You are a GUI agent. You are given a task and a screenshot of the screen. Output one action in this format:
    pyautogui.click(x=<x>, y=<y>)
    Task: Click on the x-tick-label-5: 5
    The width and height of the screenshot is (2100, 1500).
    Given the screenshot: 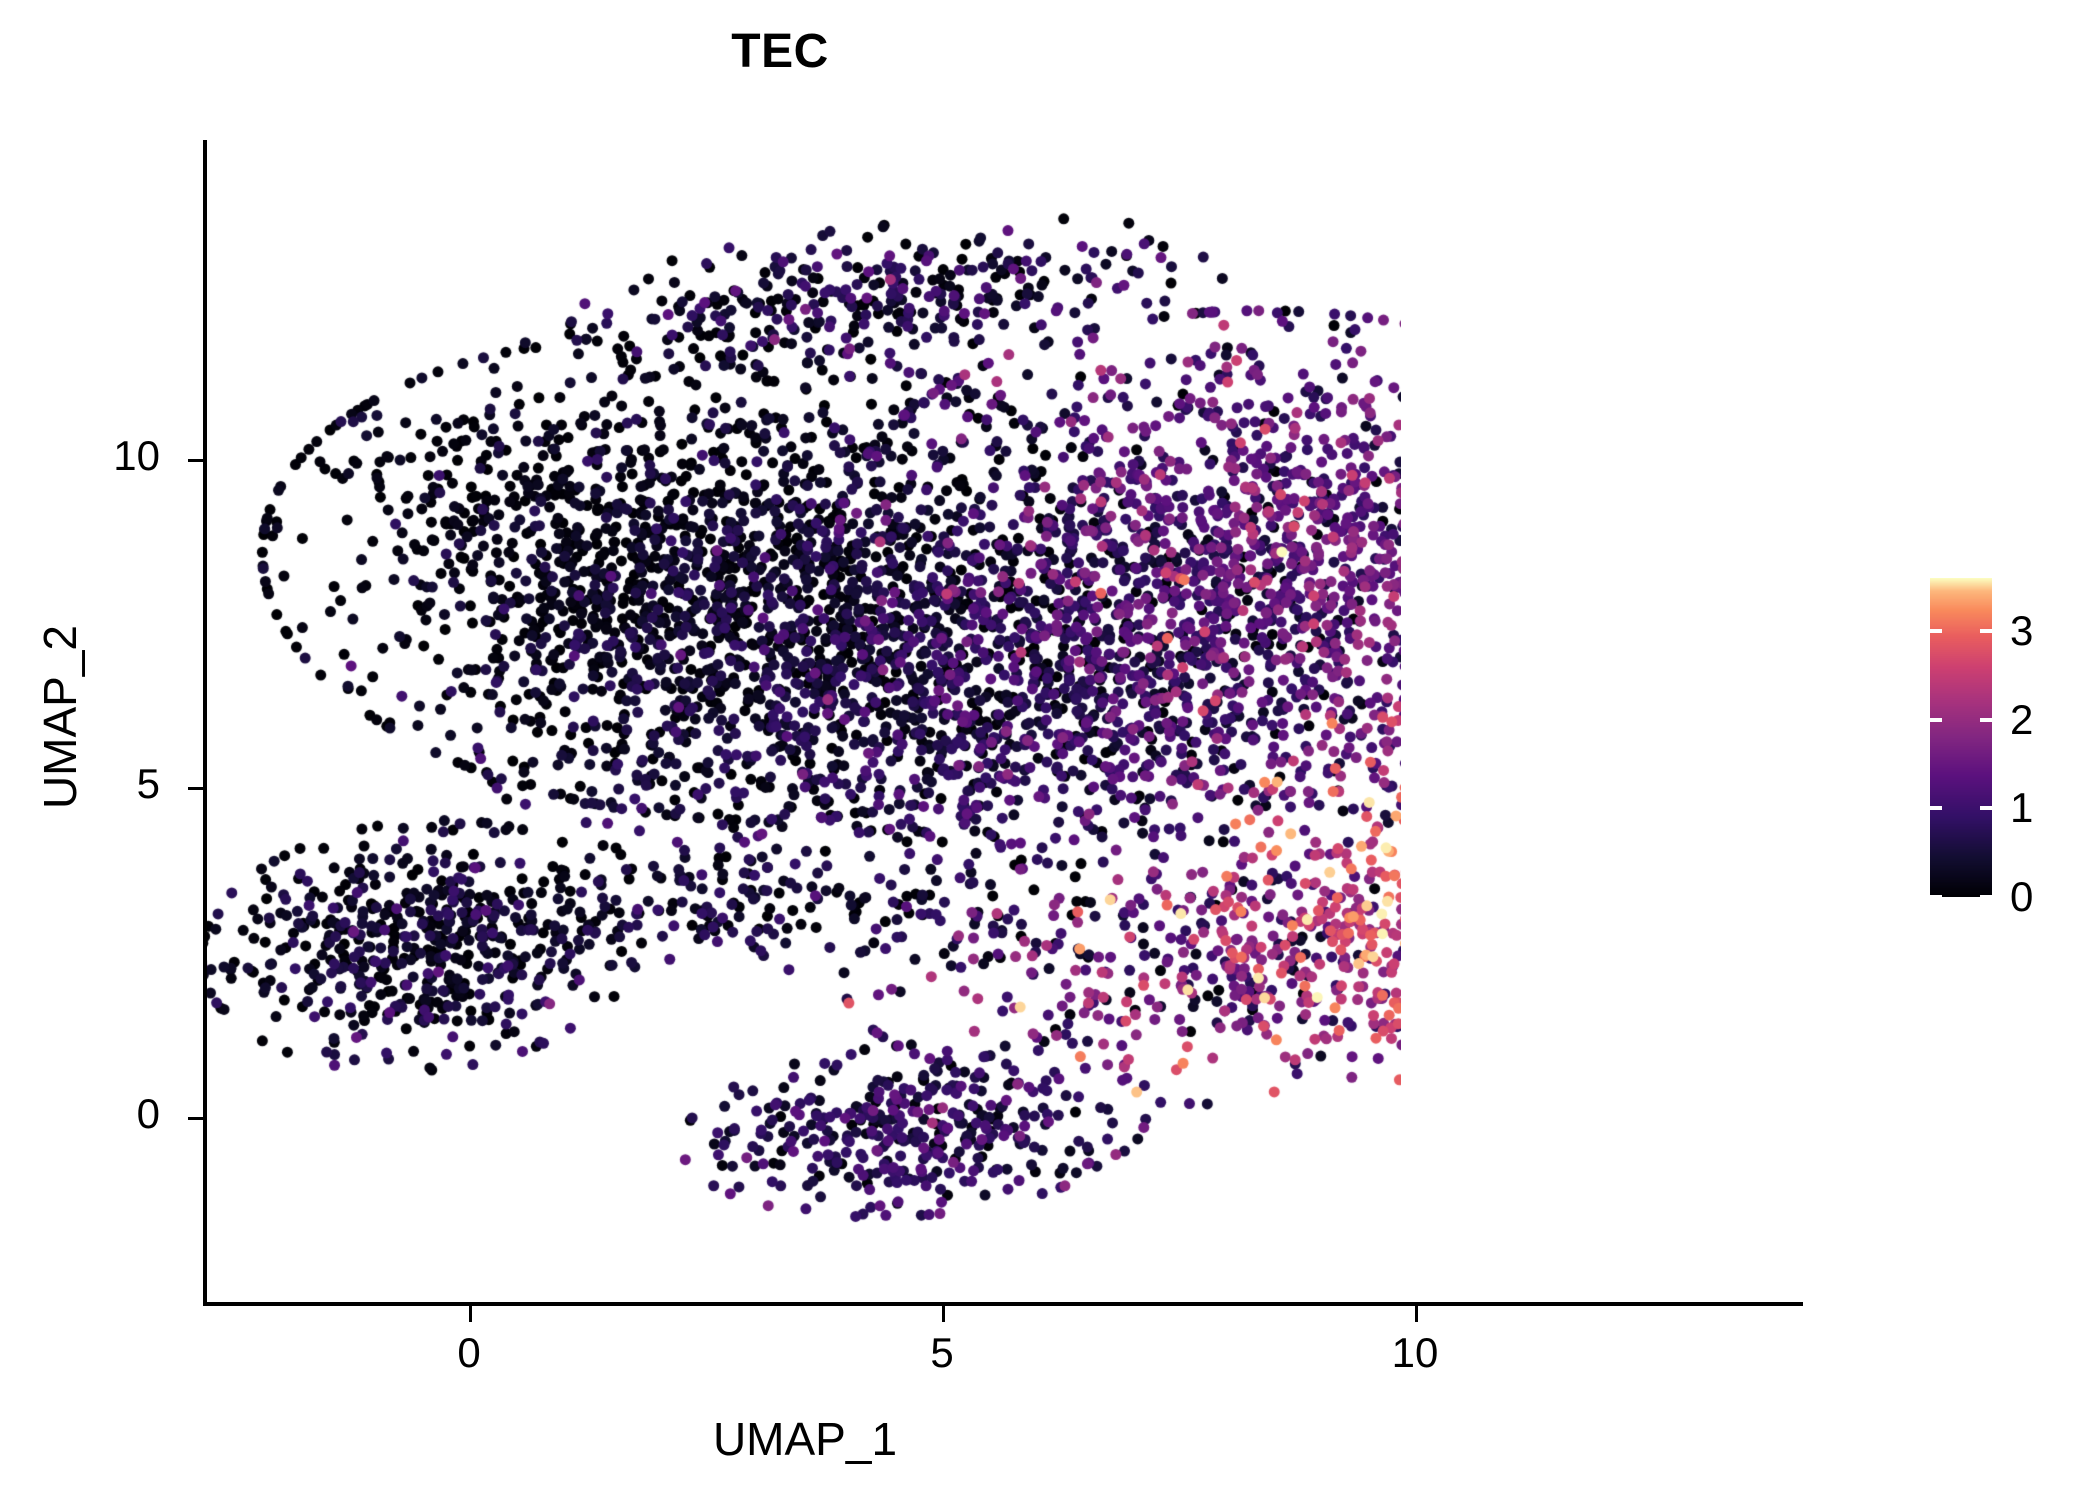 What is the action you would take?
    pyautogui.click(x=942, y=1352)
    